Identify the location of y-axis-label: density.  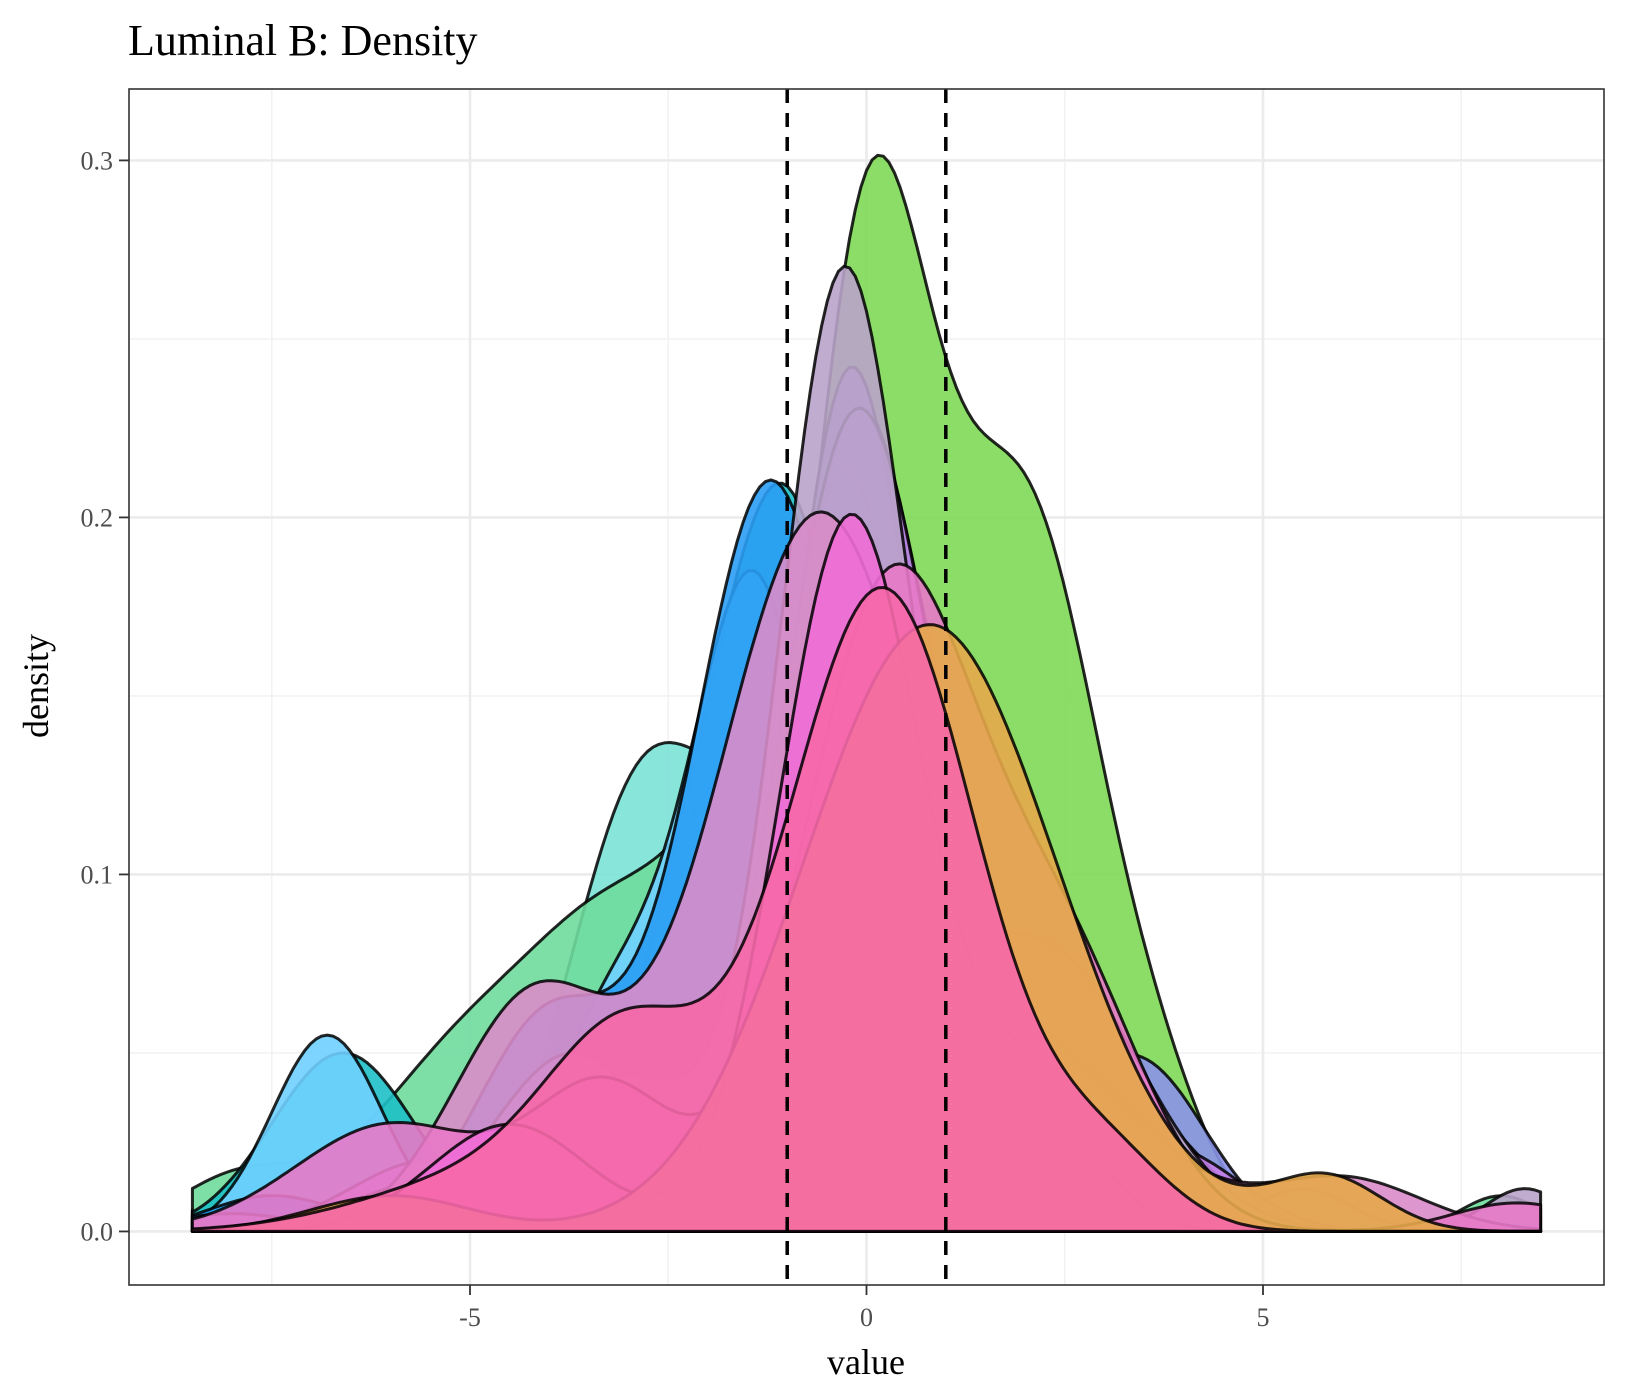
(36, 686).